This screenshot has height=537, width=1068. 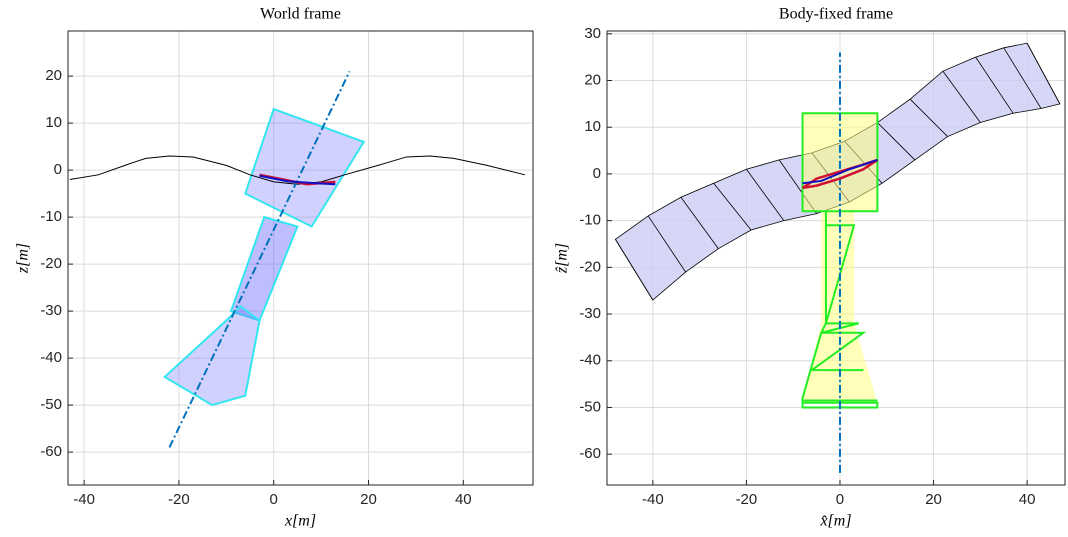 I want to click on x-axis-label: x[m], so click(x=300, y=521).